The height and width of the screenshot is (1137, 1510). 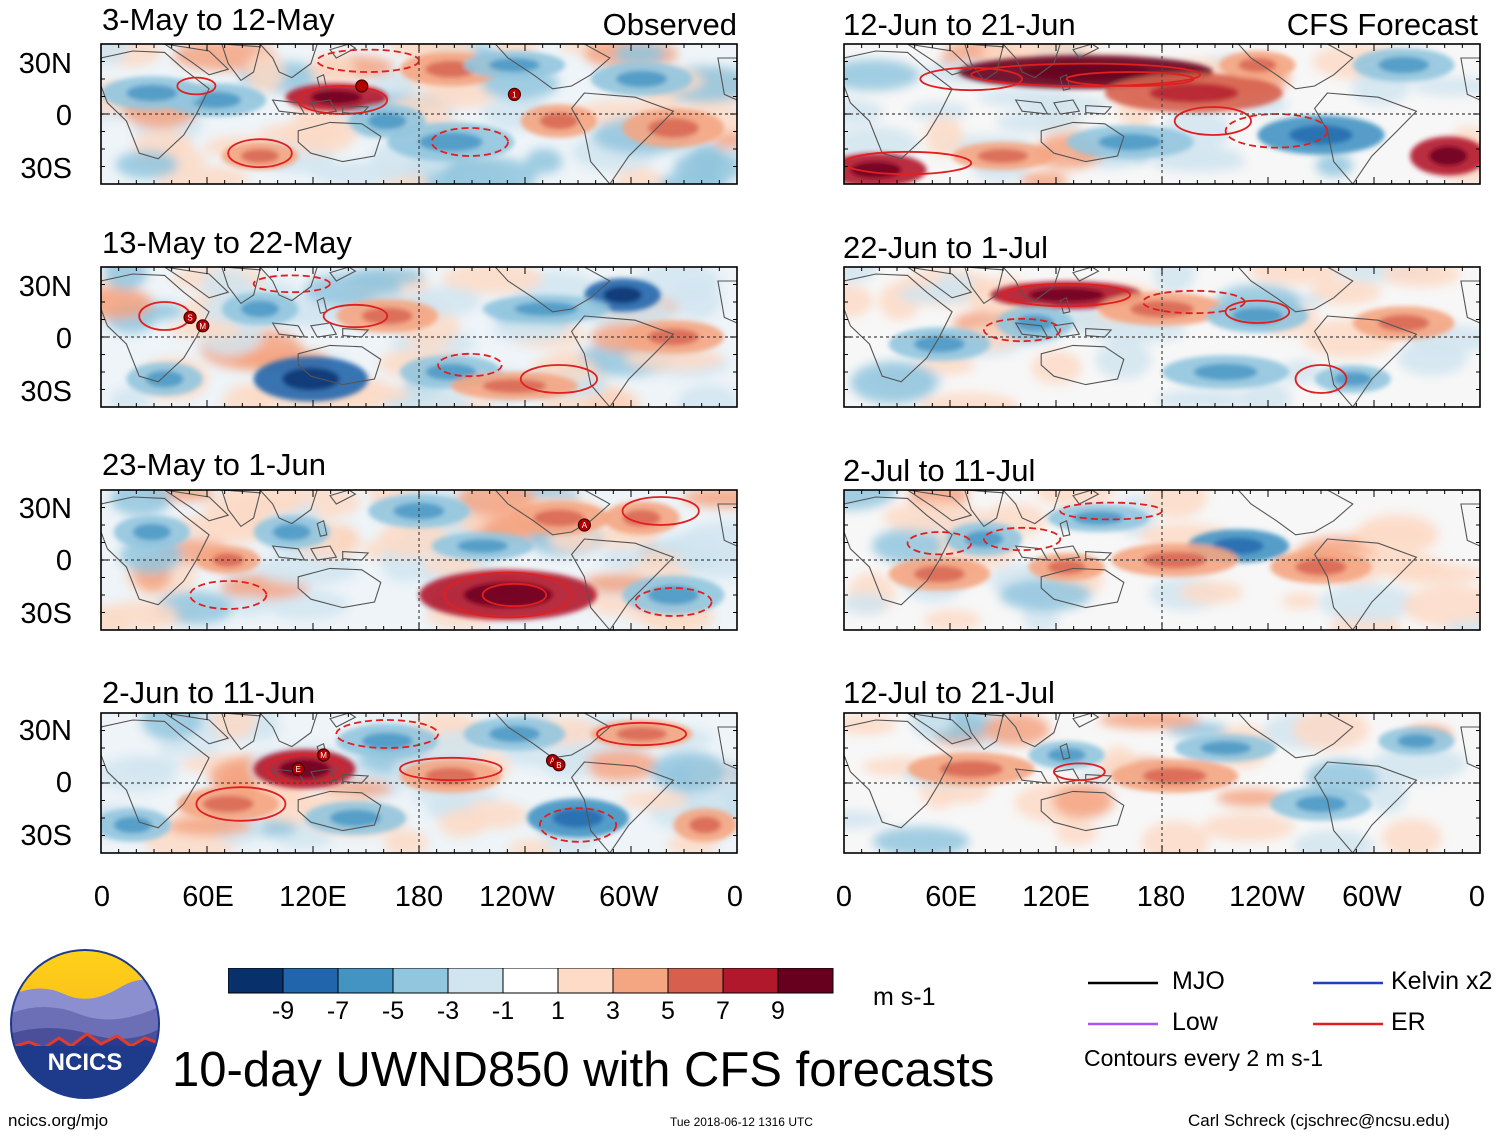 I want to click on map-panel, so click(x=1162, y=783).